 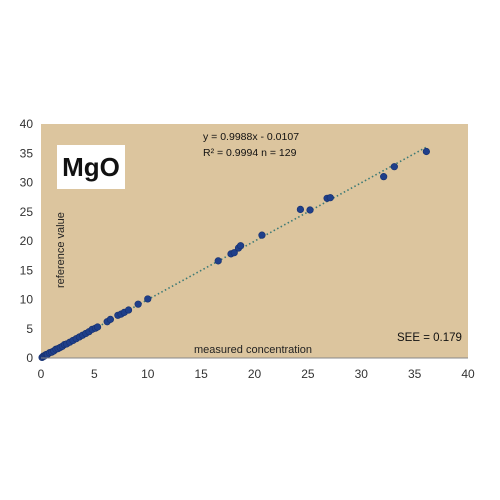 What do you see at coordinates (94, 374) in the screenshot?
I see `x-tick-label: 5` at bounding box center [94, 374].